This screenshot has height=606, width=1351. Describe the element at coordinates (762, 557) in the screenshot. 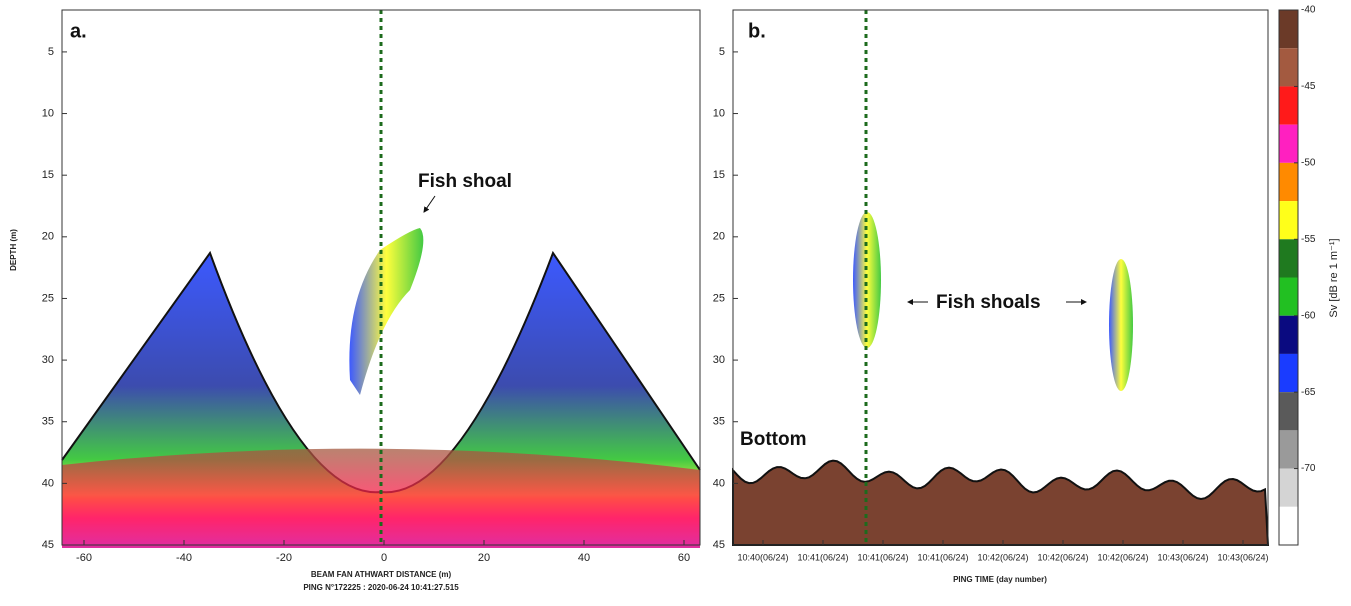

I see `x-tick-label: 10:40(06/24)` at that location.